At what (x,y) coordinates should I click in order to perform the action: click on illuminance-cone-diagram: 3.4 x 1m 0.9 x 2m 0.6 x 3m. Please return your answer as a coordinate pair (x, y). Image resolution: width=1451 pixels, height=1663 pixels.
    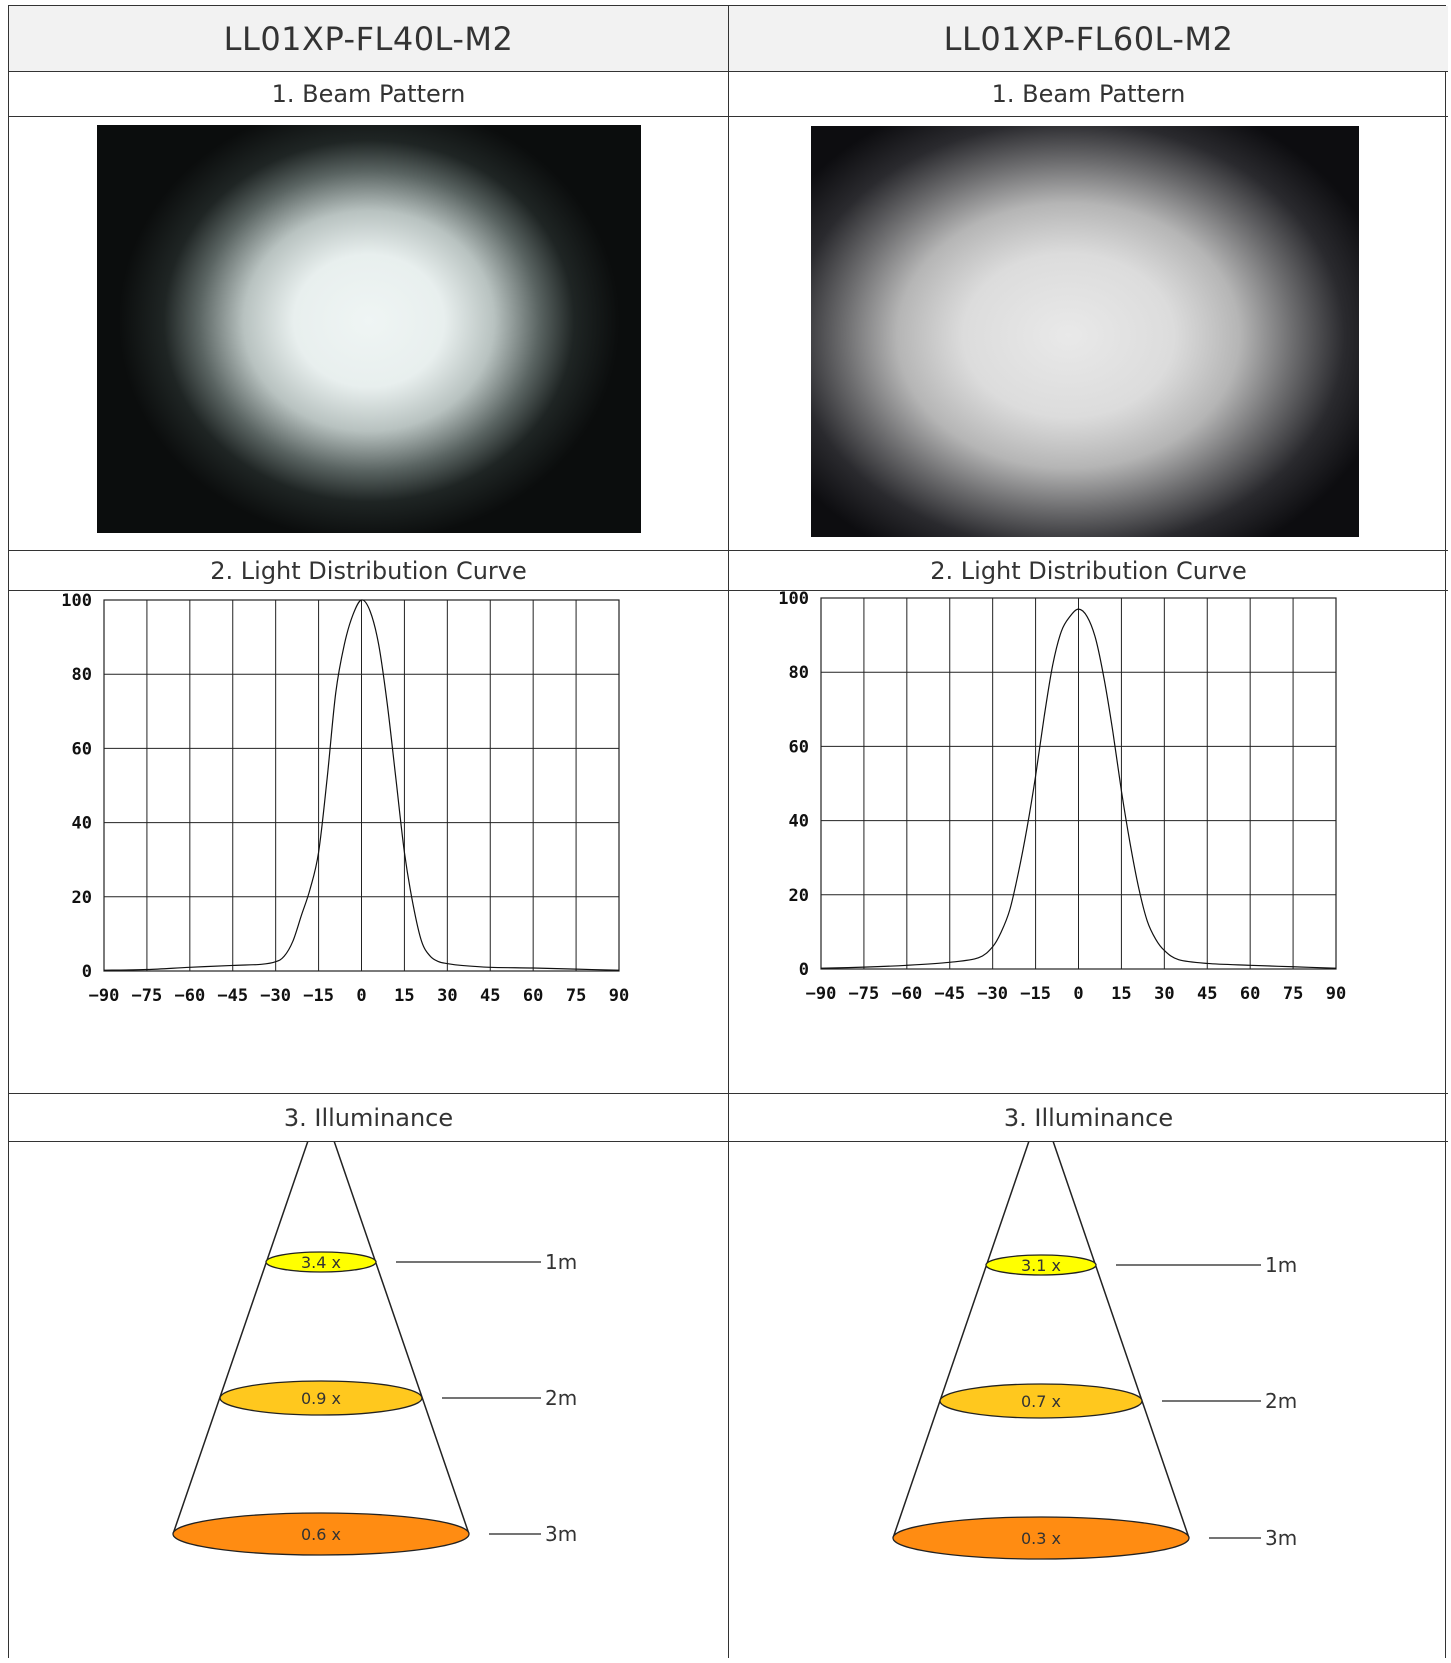
    Looking at the image, I should click on (374, 1329).